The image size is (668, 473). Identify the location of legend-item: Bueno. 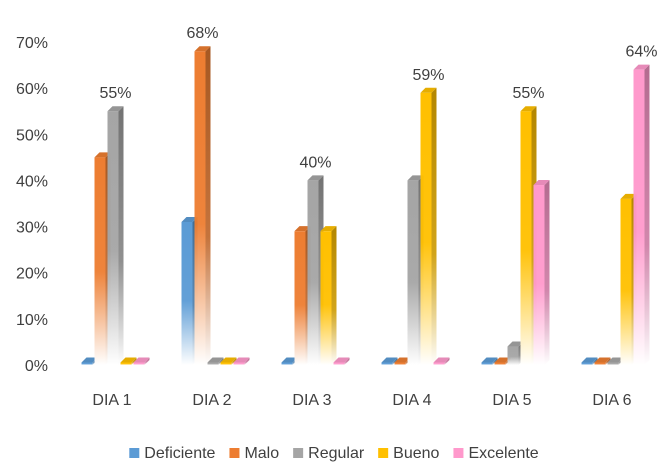
(409, 453).